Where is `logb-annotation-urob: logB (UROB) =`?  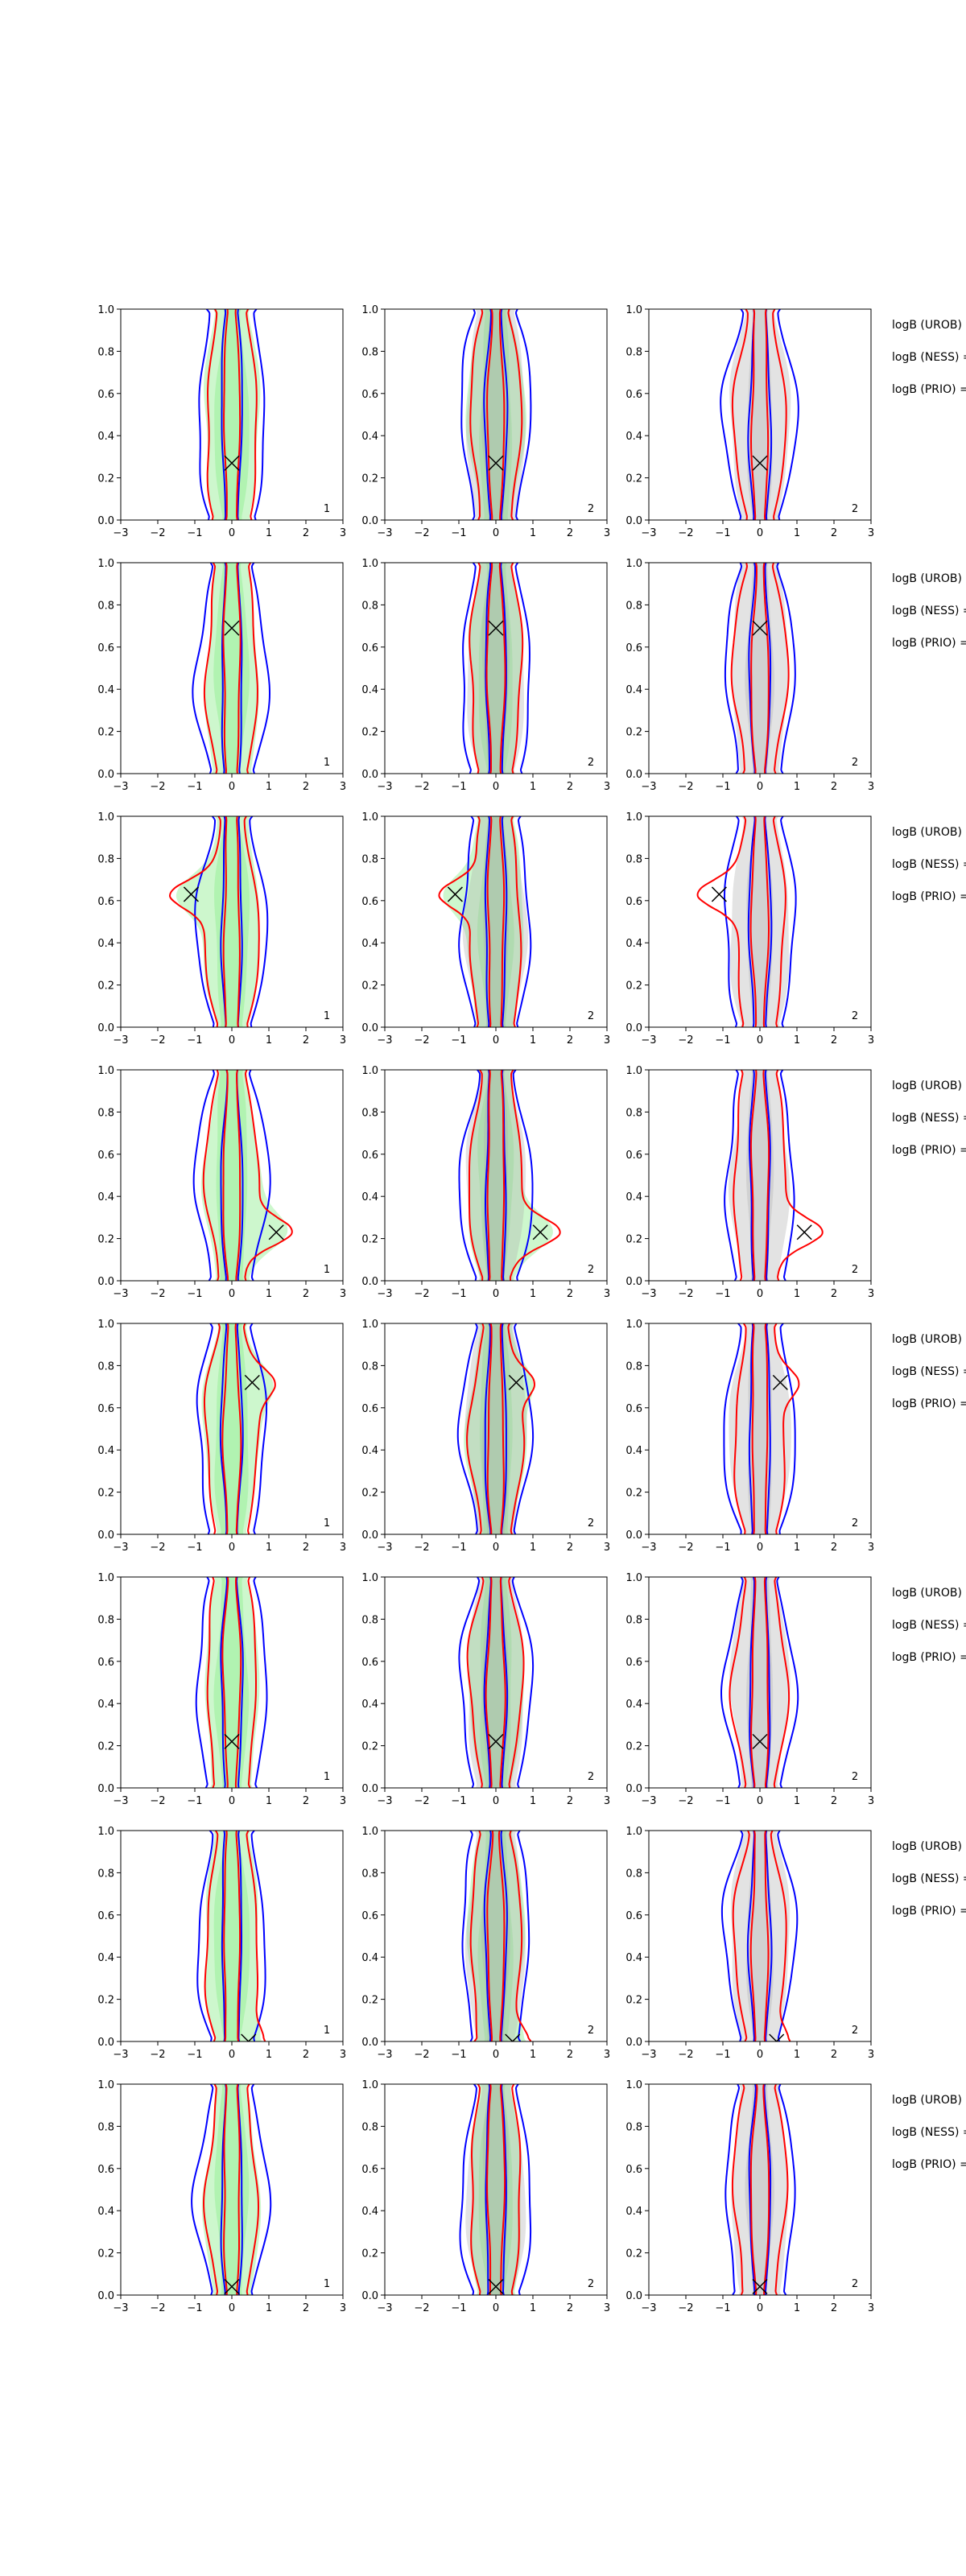 logb-annotation-urob: logB (UROB) = is located at coordinates (929, 1847).